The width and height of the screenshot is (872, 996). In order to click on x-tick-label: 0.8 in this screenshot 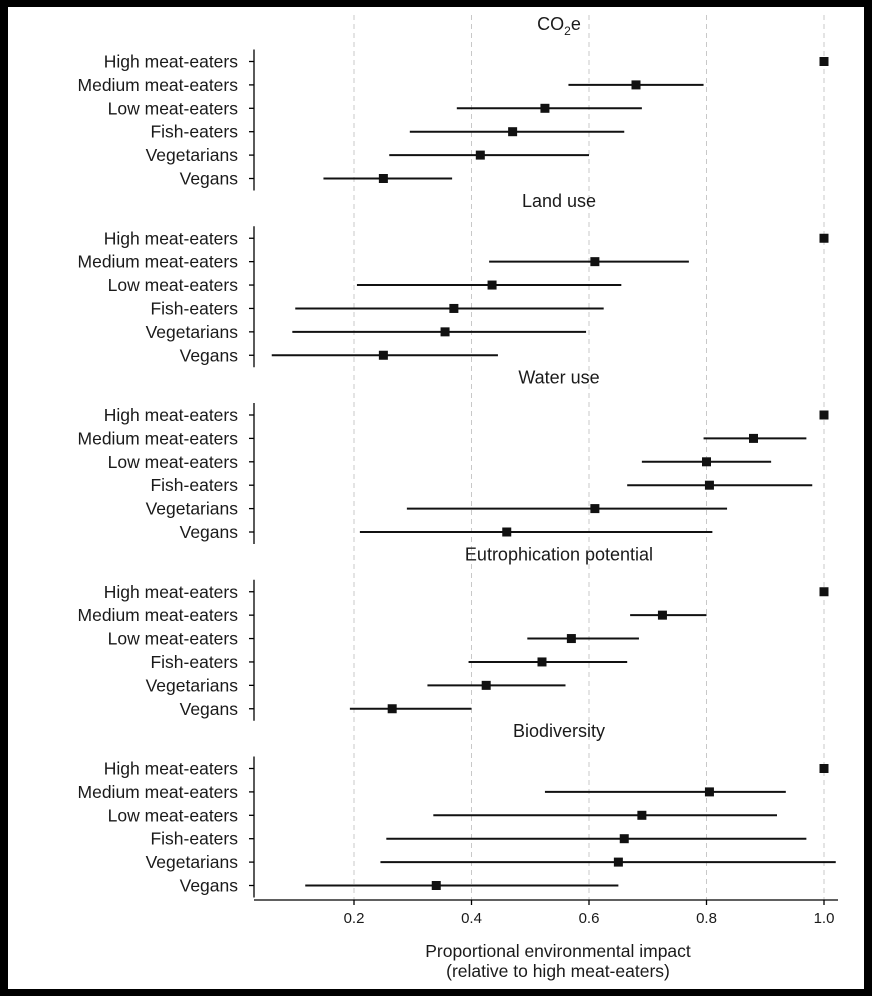, I will do `click(706, 918)`.